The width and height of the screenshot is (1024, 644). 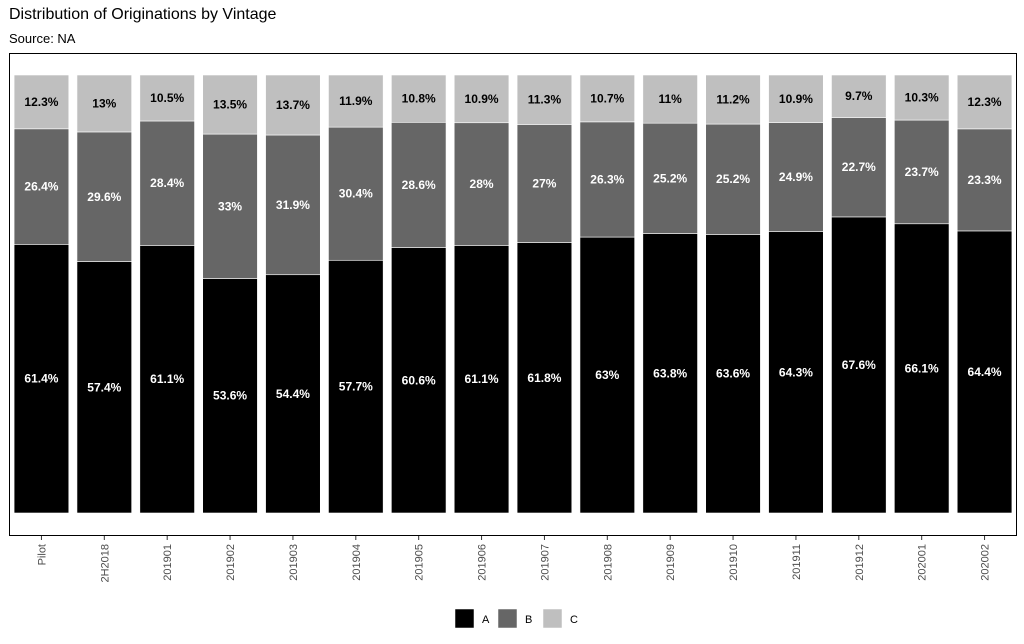 I want to click on data-label-b-pilot: 26.4%, so click(x=41, y=187).